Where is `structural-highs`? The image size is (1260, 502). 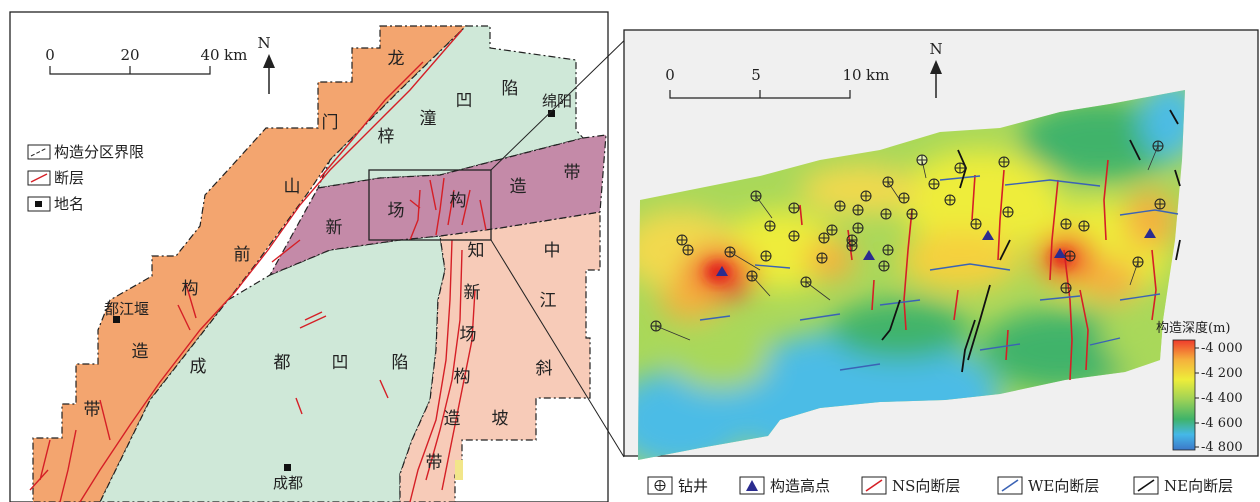
structural-highs is located at coordinates (936, 252).